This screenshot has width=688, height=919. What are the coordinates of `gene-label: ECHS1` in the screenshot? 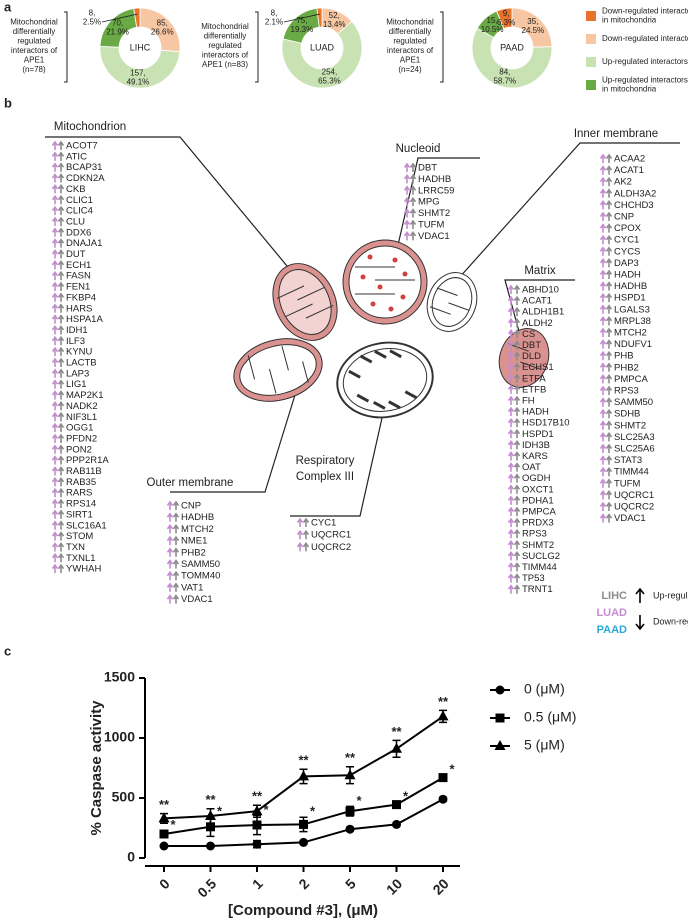 It's located at (538, 367).